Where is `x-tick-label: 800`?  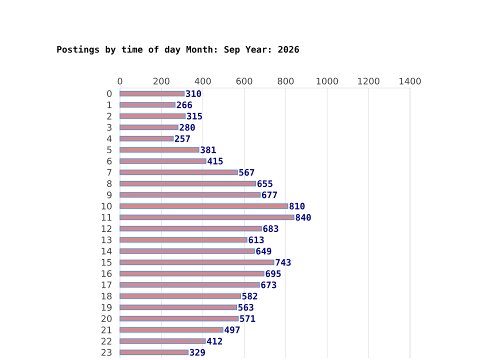 x-tick-label: 800 is located at coordinates (286, 81).